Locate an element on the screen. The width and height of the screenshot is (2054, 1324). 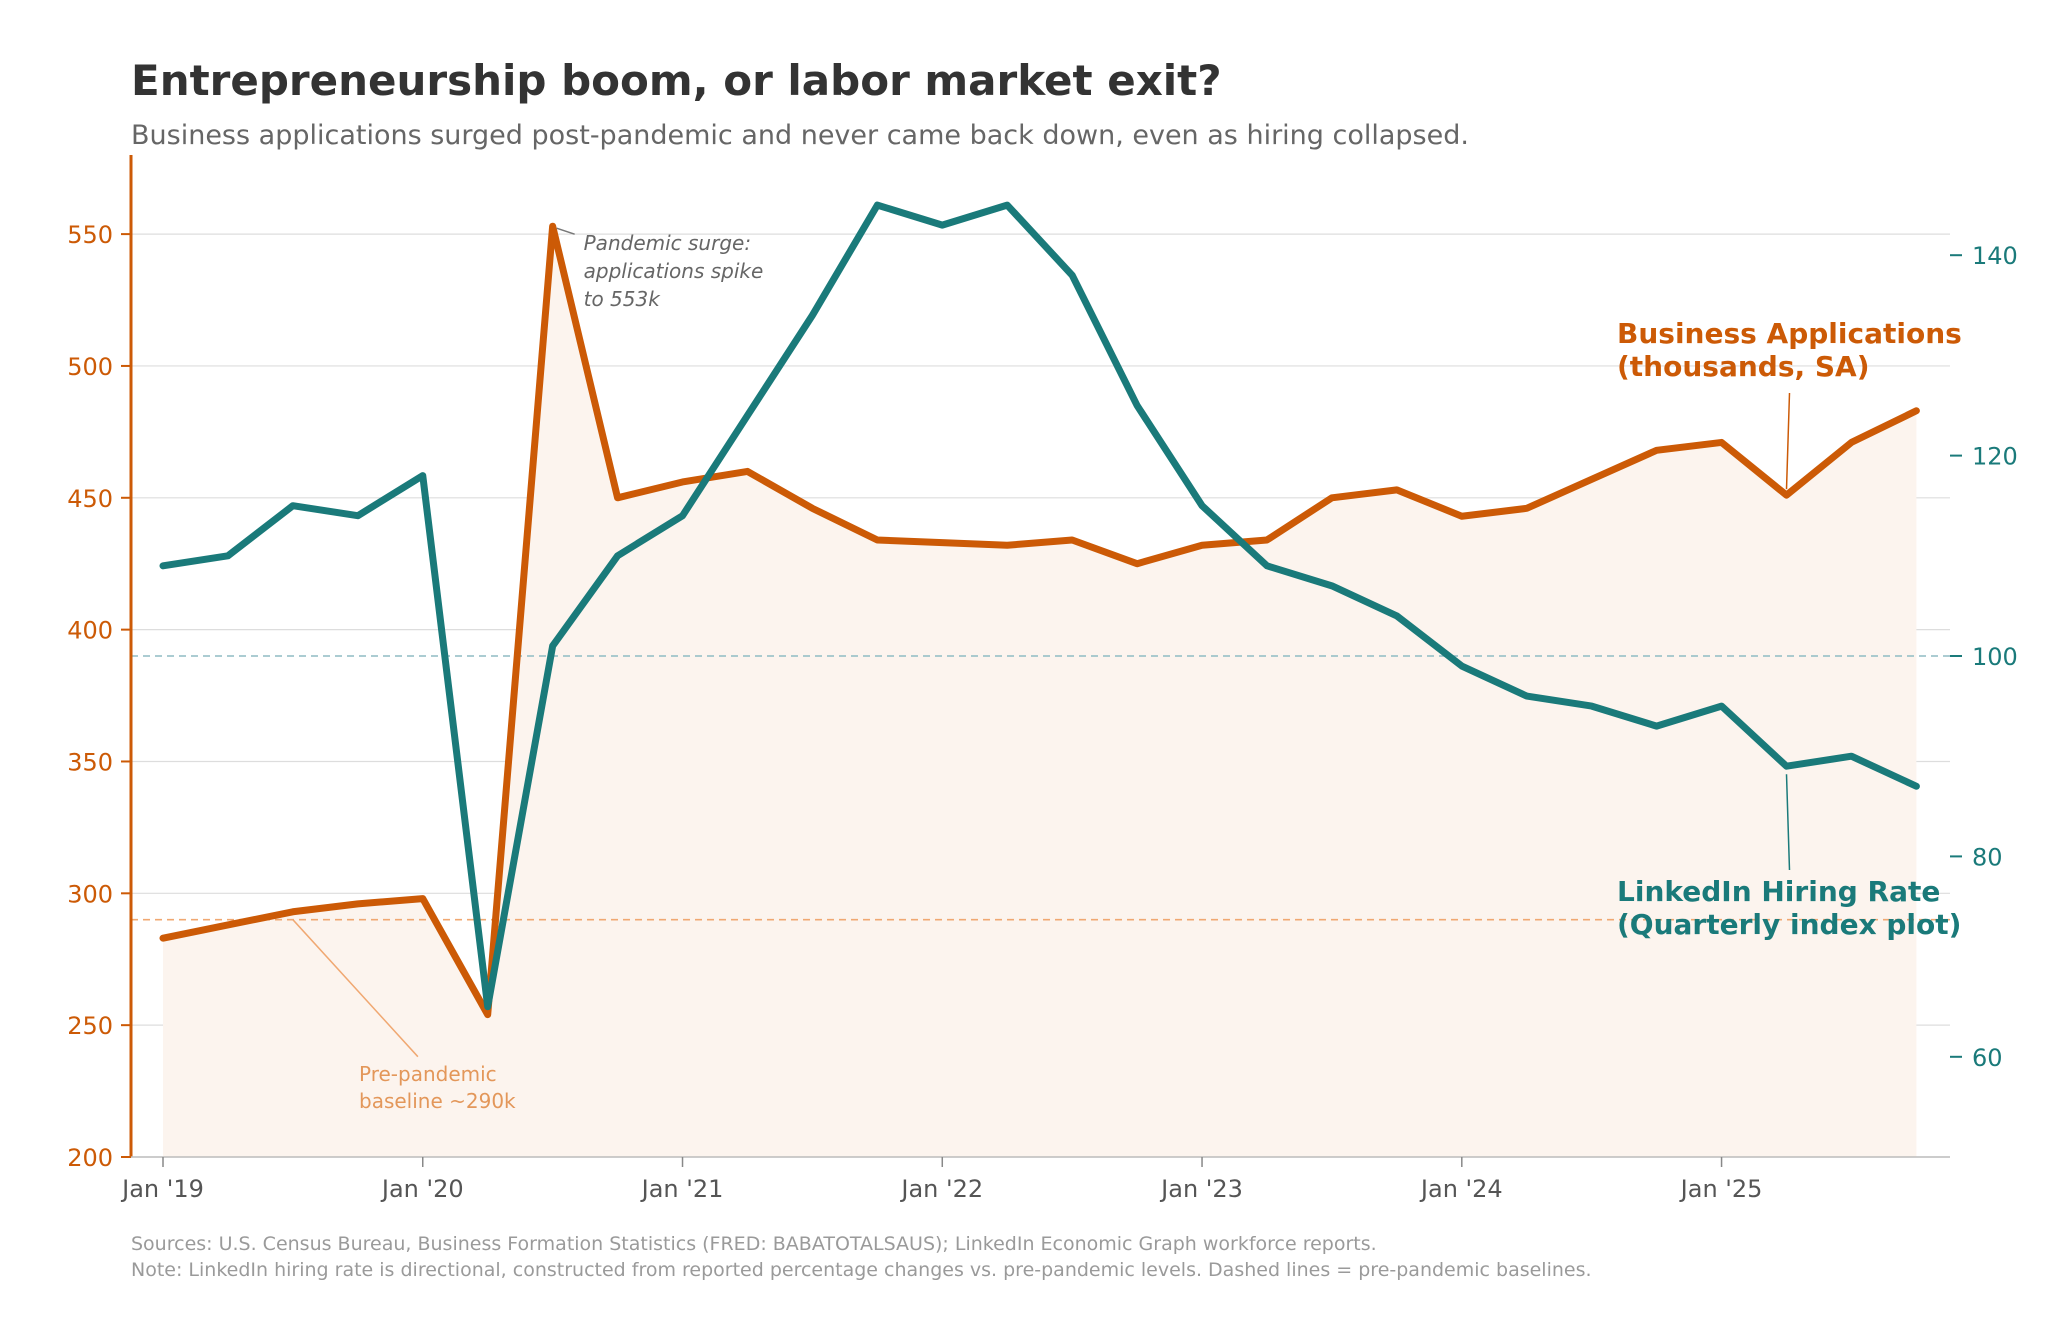
x-tick-label: Jan '24 is located at coordinates (1461, 1189).